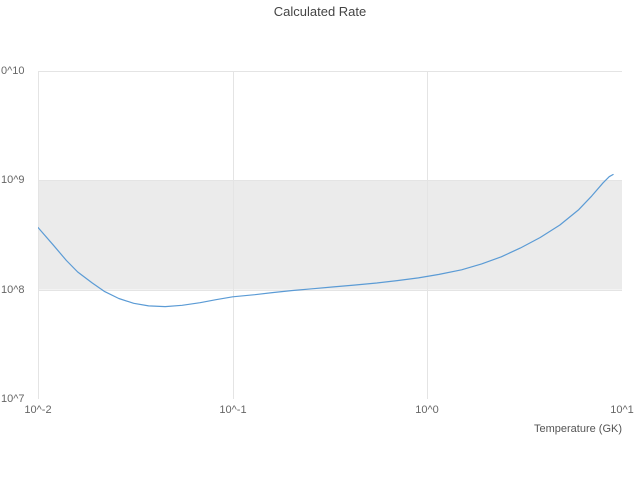  What do you see at coordinates (13, 399) in the screenshot?
I see `y-tick-label-1e7: 10^7` at bounding box center [13, 399].